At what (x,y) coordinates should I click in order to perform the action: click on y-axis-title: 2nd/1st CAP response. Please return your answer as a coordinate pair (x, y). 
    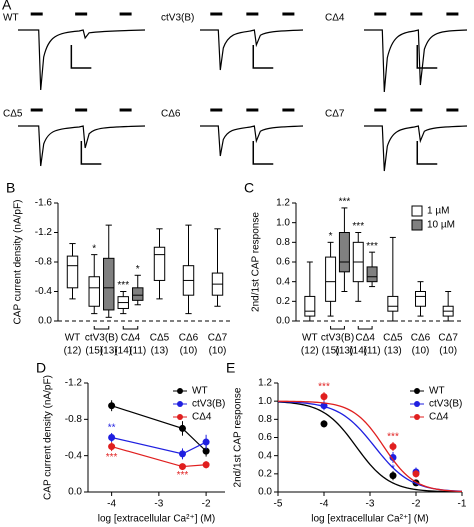
    Looking at the image, I should click on (256, 262).